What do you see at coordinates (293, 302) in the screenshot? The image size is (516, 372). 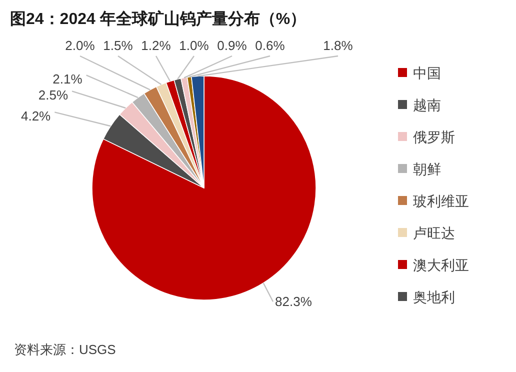 I see `data-label: 82.3%` at bounding box center [293, 302].